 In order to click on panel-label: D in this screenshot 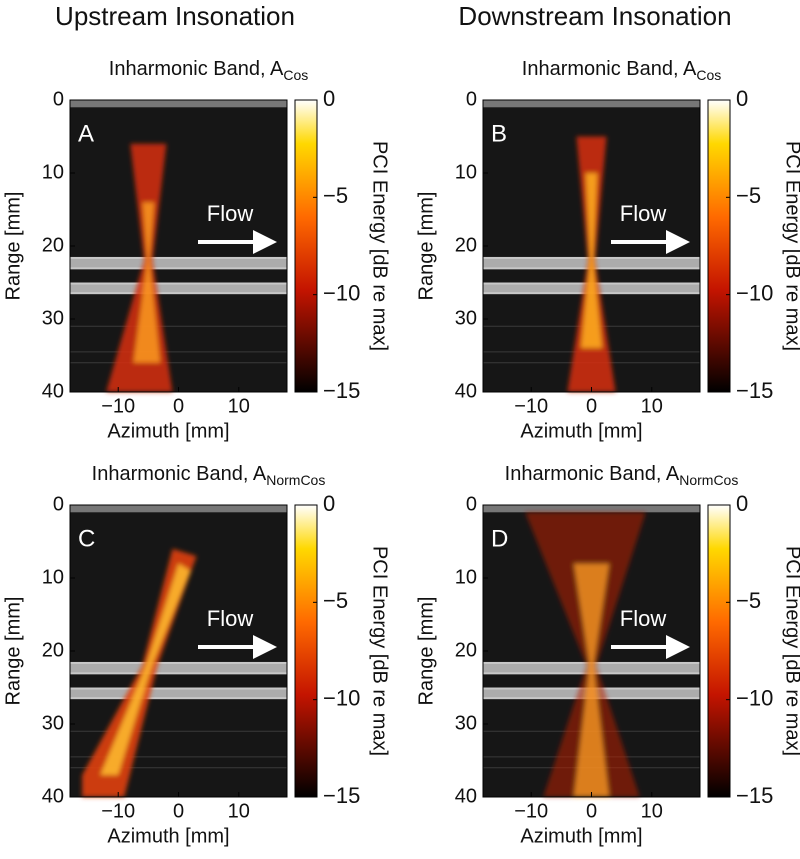, I will do `click(499, 538)`.